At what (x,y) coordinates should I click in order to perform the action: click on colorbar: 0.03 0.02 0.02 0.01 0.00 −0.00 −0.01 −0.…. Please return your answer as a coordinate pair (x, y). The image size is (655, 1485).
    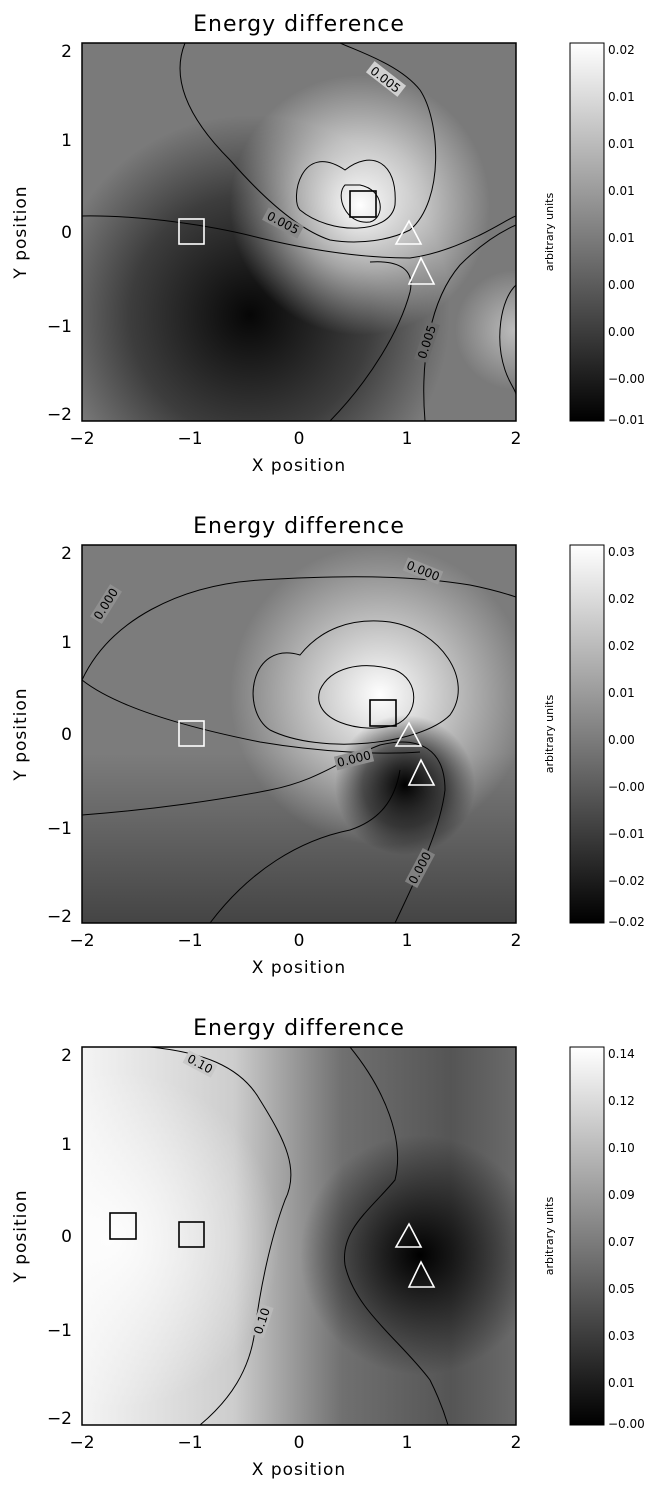
    Looking at the image, I should click on (594, 736).